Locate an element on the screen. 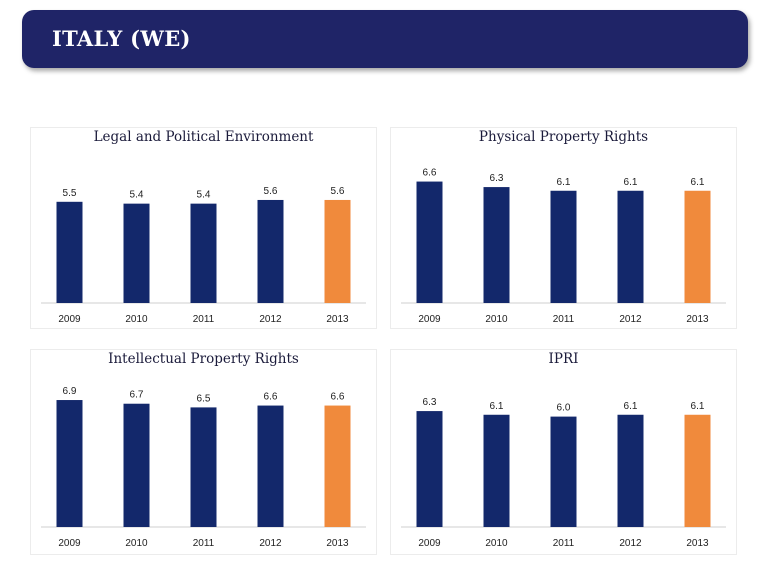 Image resolution: width=767 pixels, height=588 pixels. title-banner: ITALY (WE) is located at coordinates (385, 39).